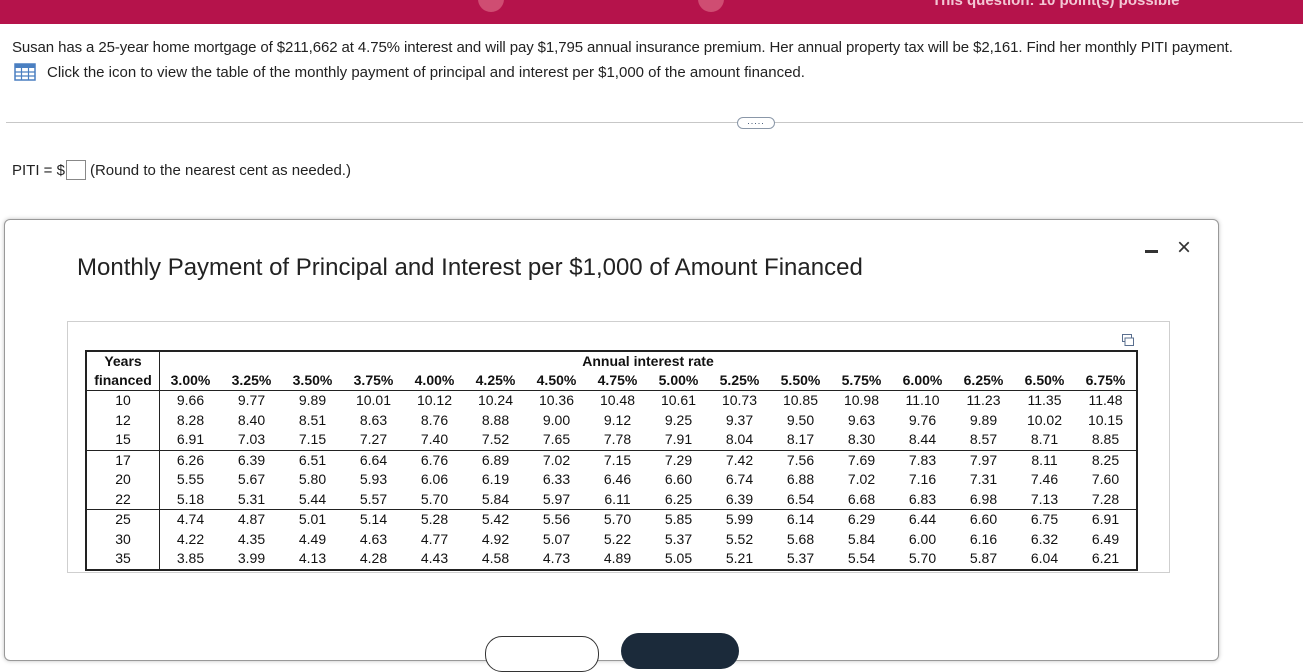 Image resolution: width=1303 pixels, height=672 pixels. I want to click on payment-cell: 10.61, so click(678, 400).